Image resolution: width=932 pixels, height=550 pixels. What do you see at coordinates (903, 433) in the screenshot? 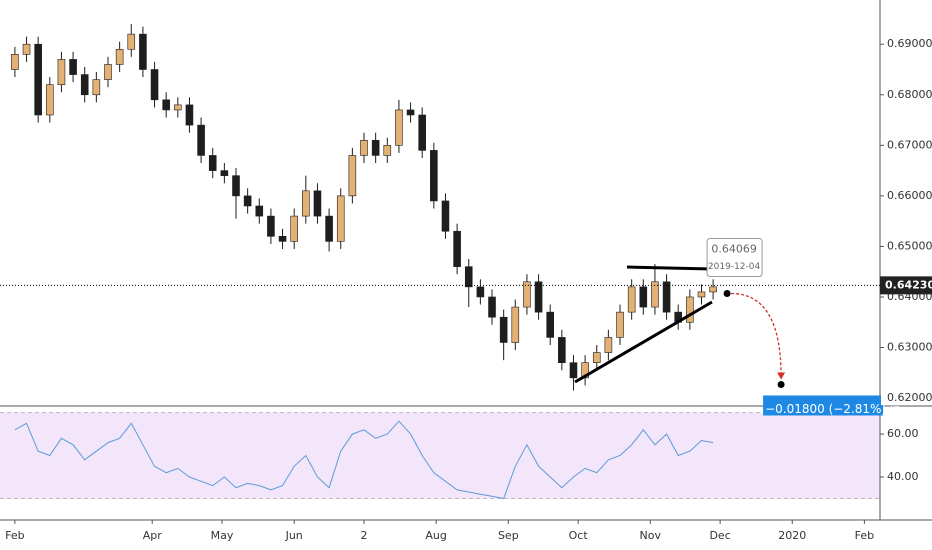
I see `y-tick-label: 60.00` at bounding box center [903, 433].